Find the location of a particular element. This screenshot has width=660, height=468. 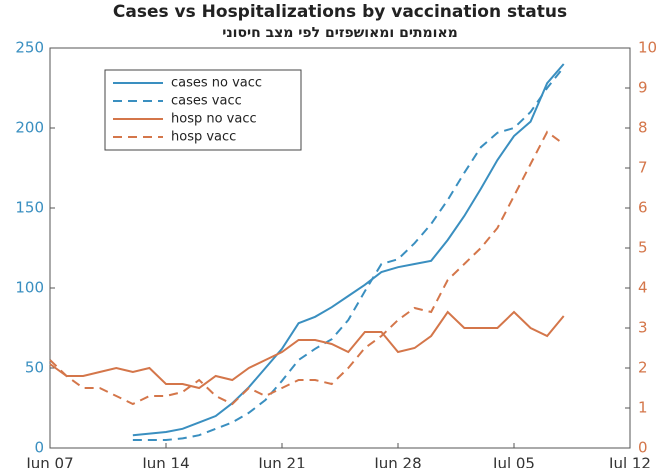

y2-tick-label: 1 is located at coordinates (643, 408).